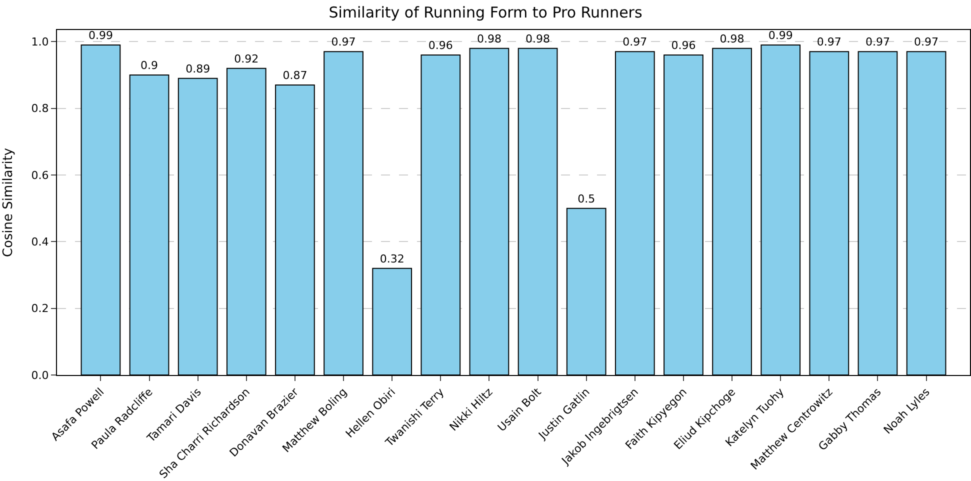  What do you see at coordinates (40, 375) in the screenshot?
I see `y-tick-label: 0.0` at bounding box center [40, 375].